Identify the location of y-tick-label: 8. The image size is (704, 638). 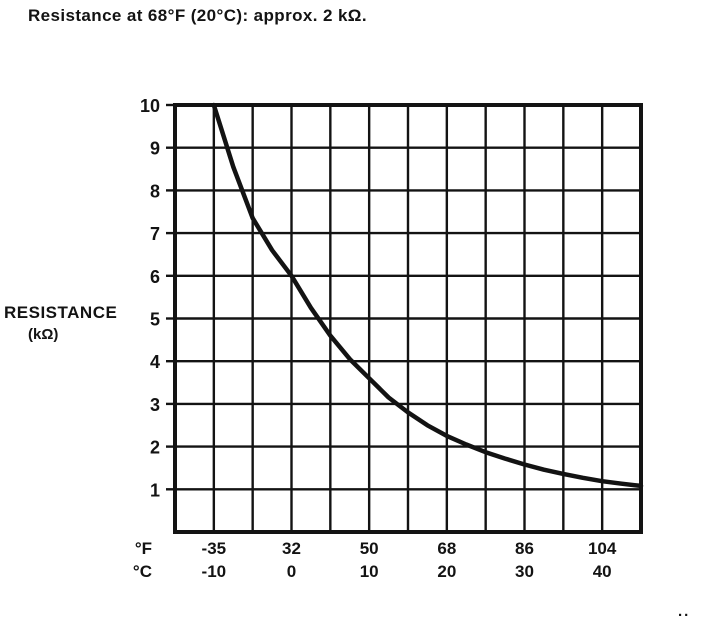
(155, 191).